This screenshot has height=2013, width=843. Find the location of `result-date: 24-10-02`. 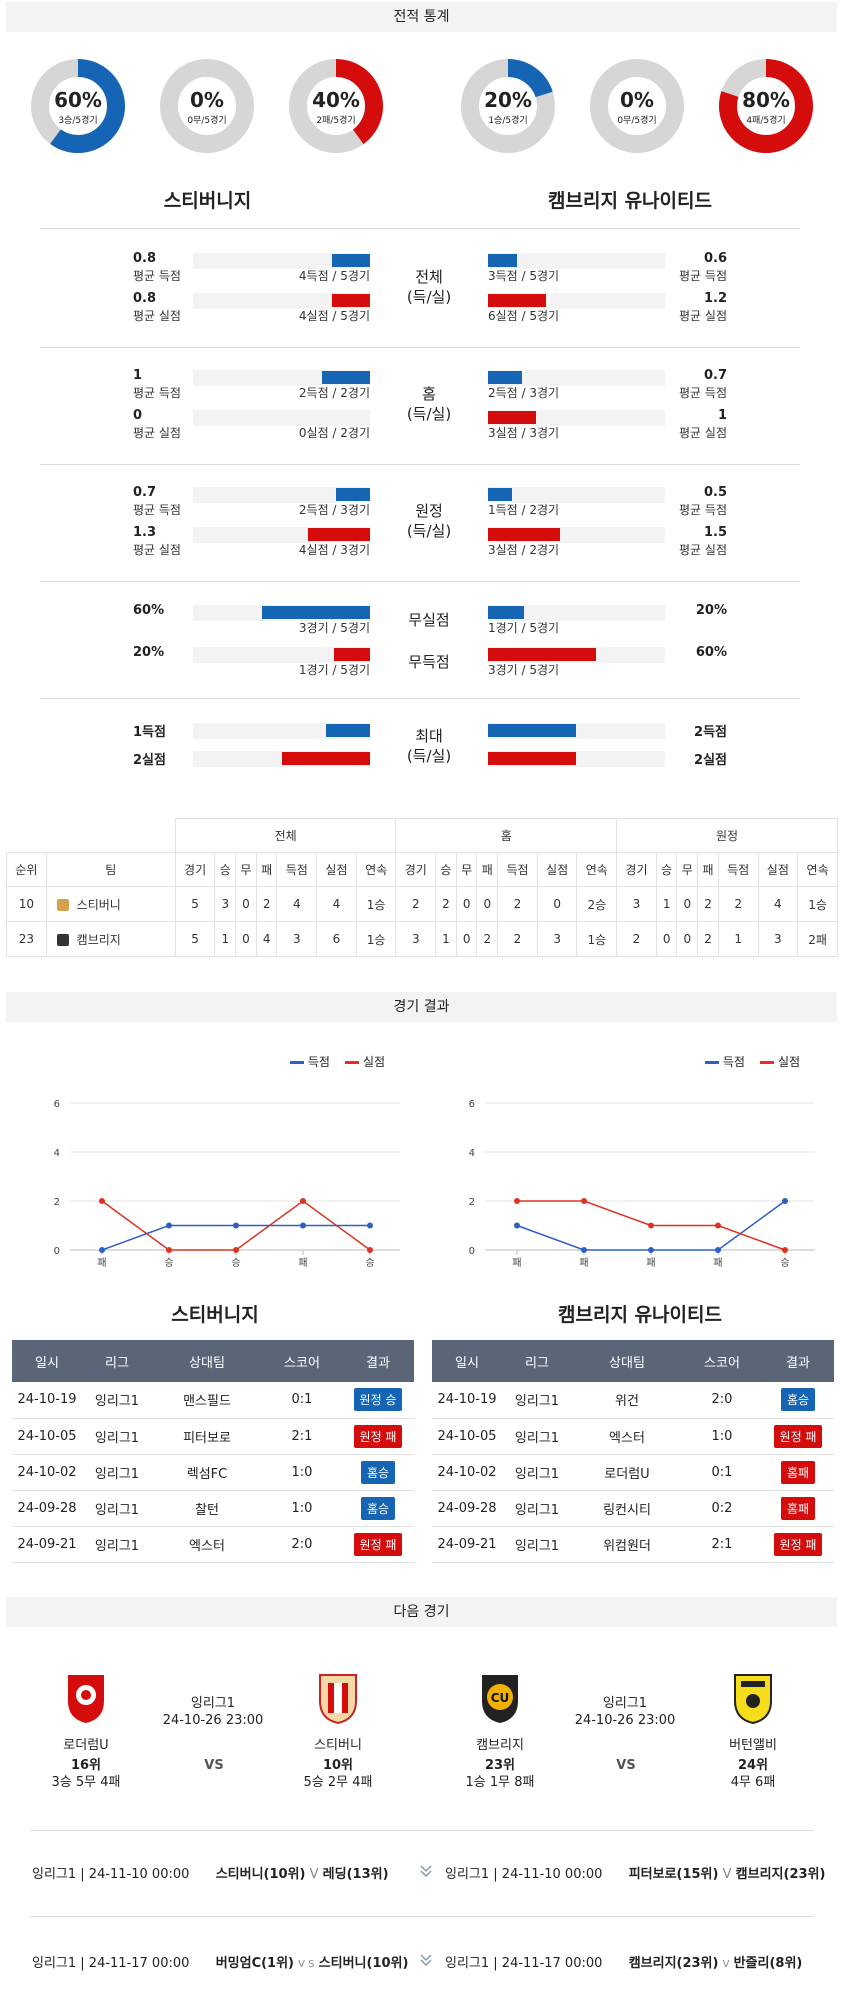

result-date: 24-10-02 is located at coordinates (467, 1472).